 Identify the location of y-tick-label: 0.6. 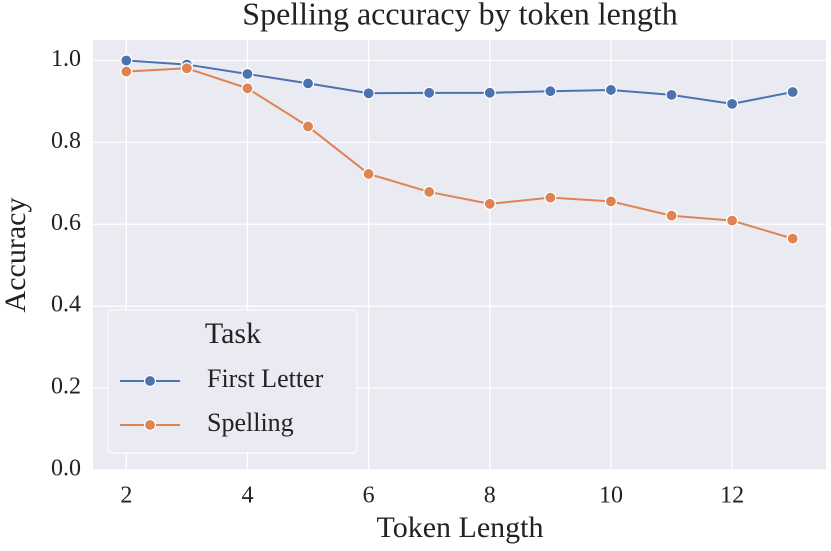
(66, 223).